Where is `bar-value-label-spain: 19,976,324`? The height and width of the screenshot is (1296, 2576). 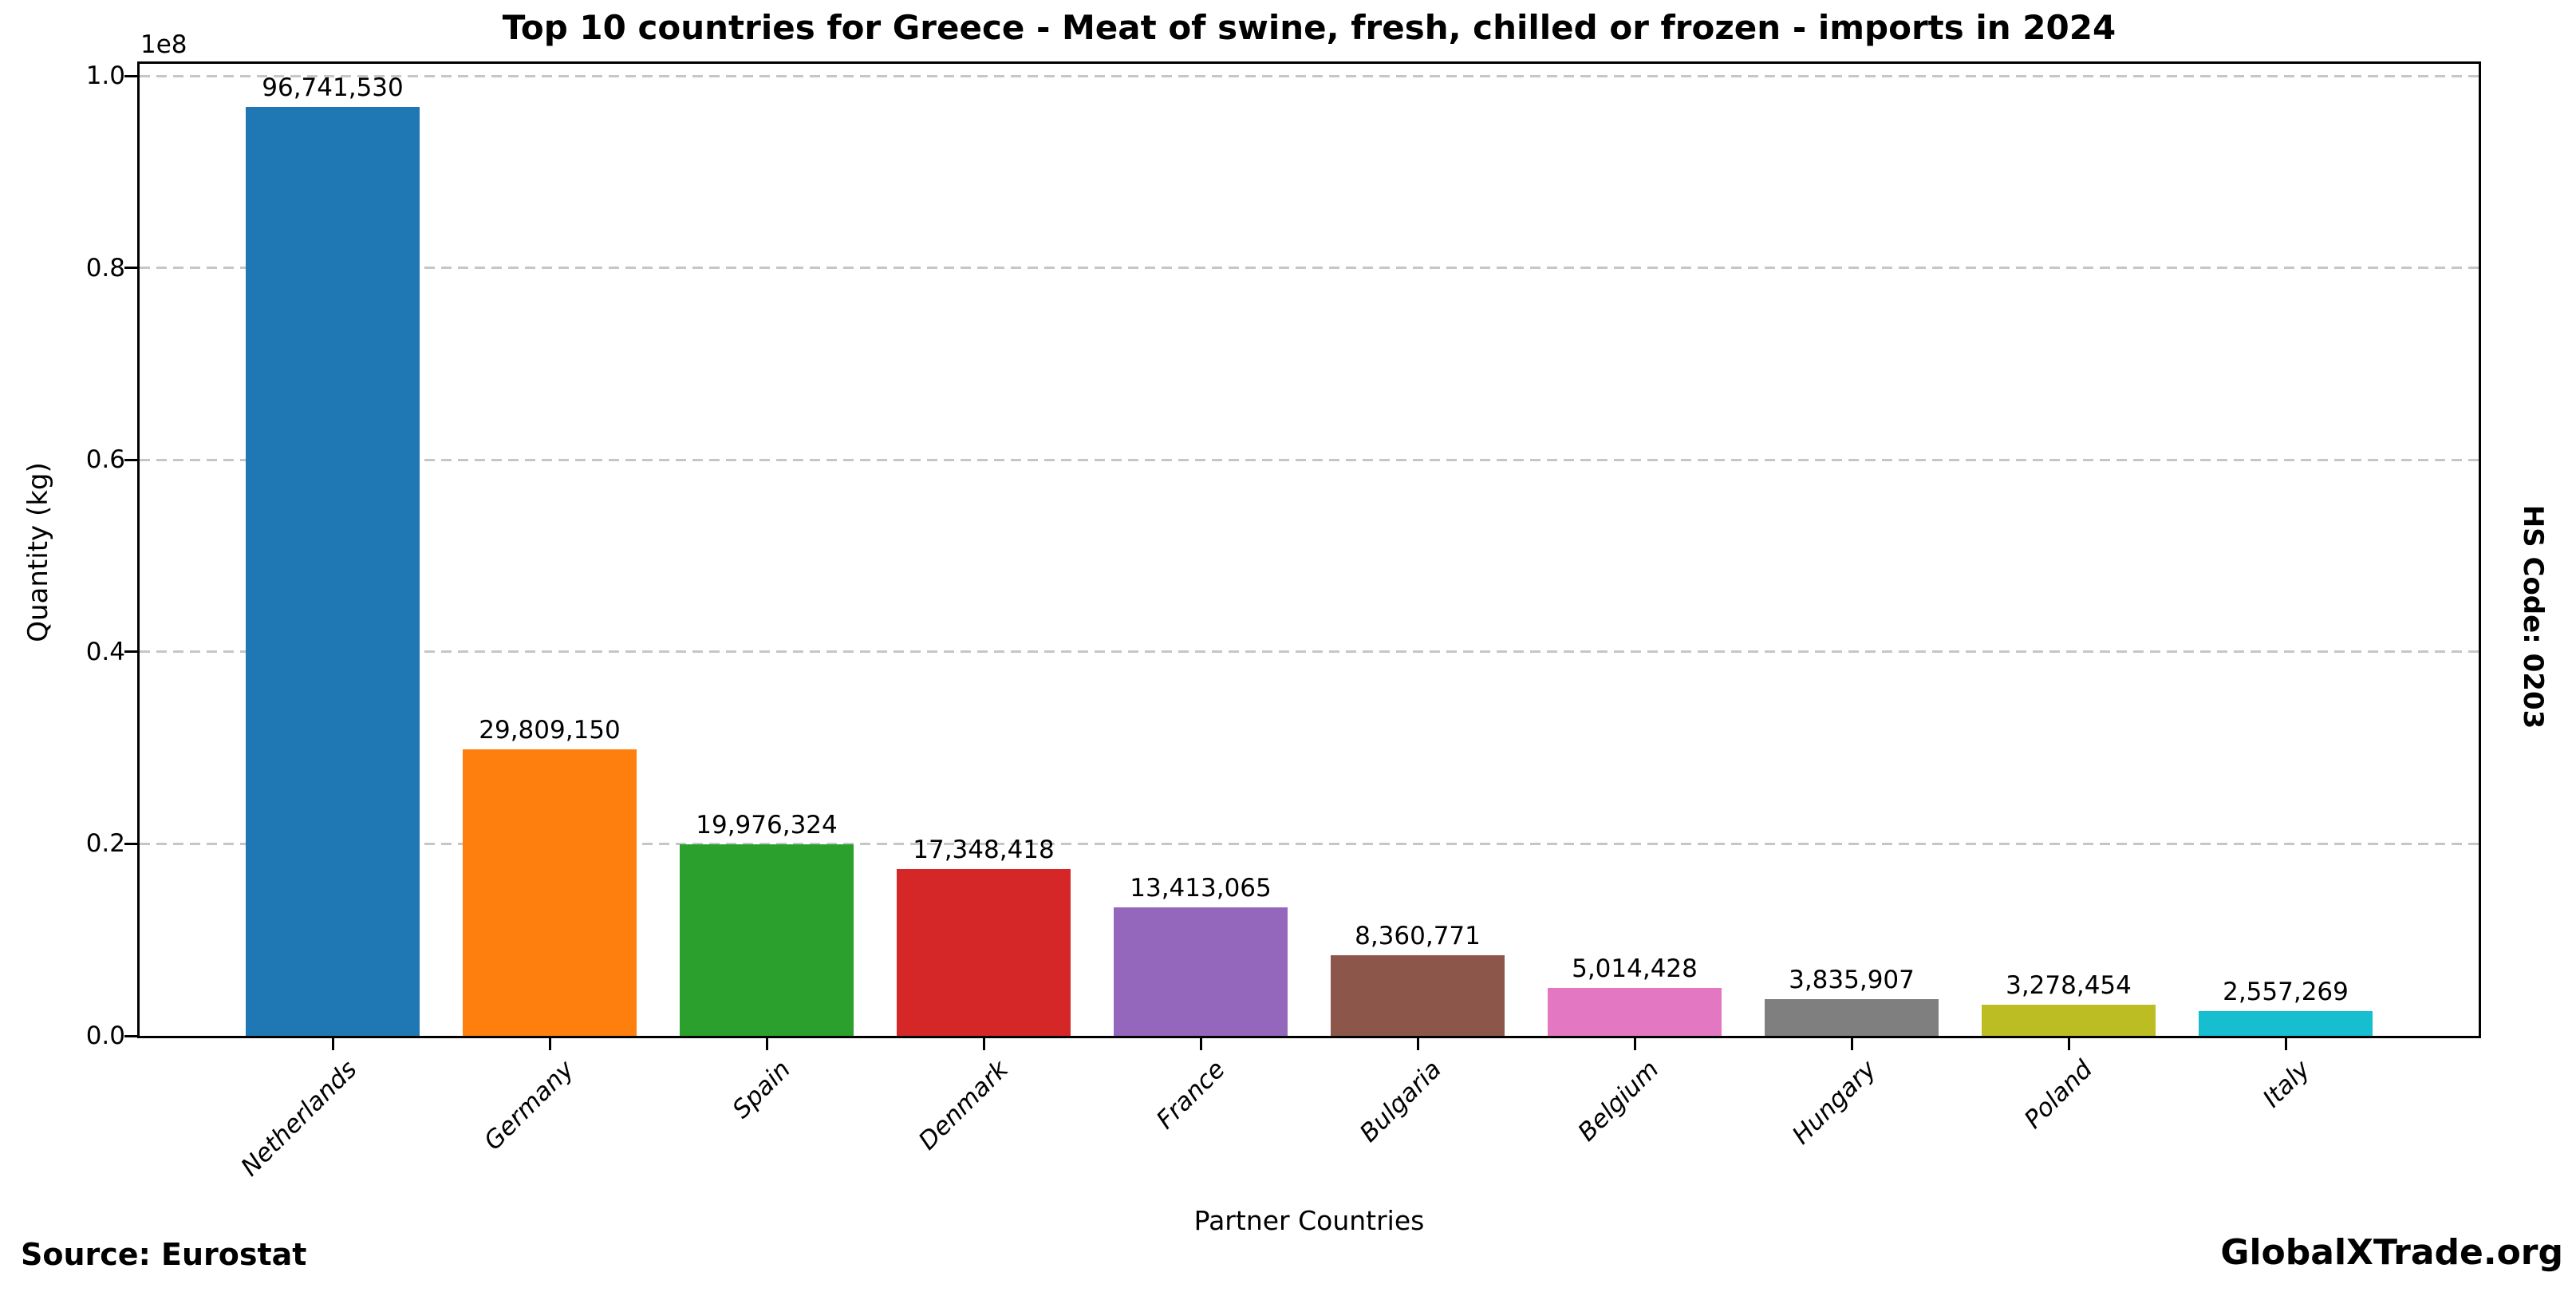 bar-value-label-spain: 19,976,324 is located at coordinates (767, 825).